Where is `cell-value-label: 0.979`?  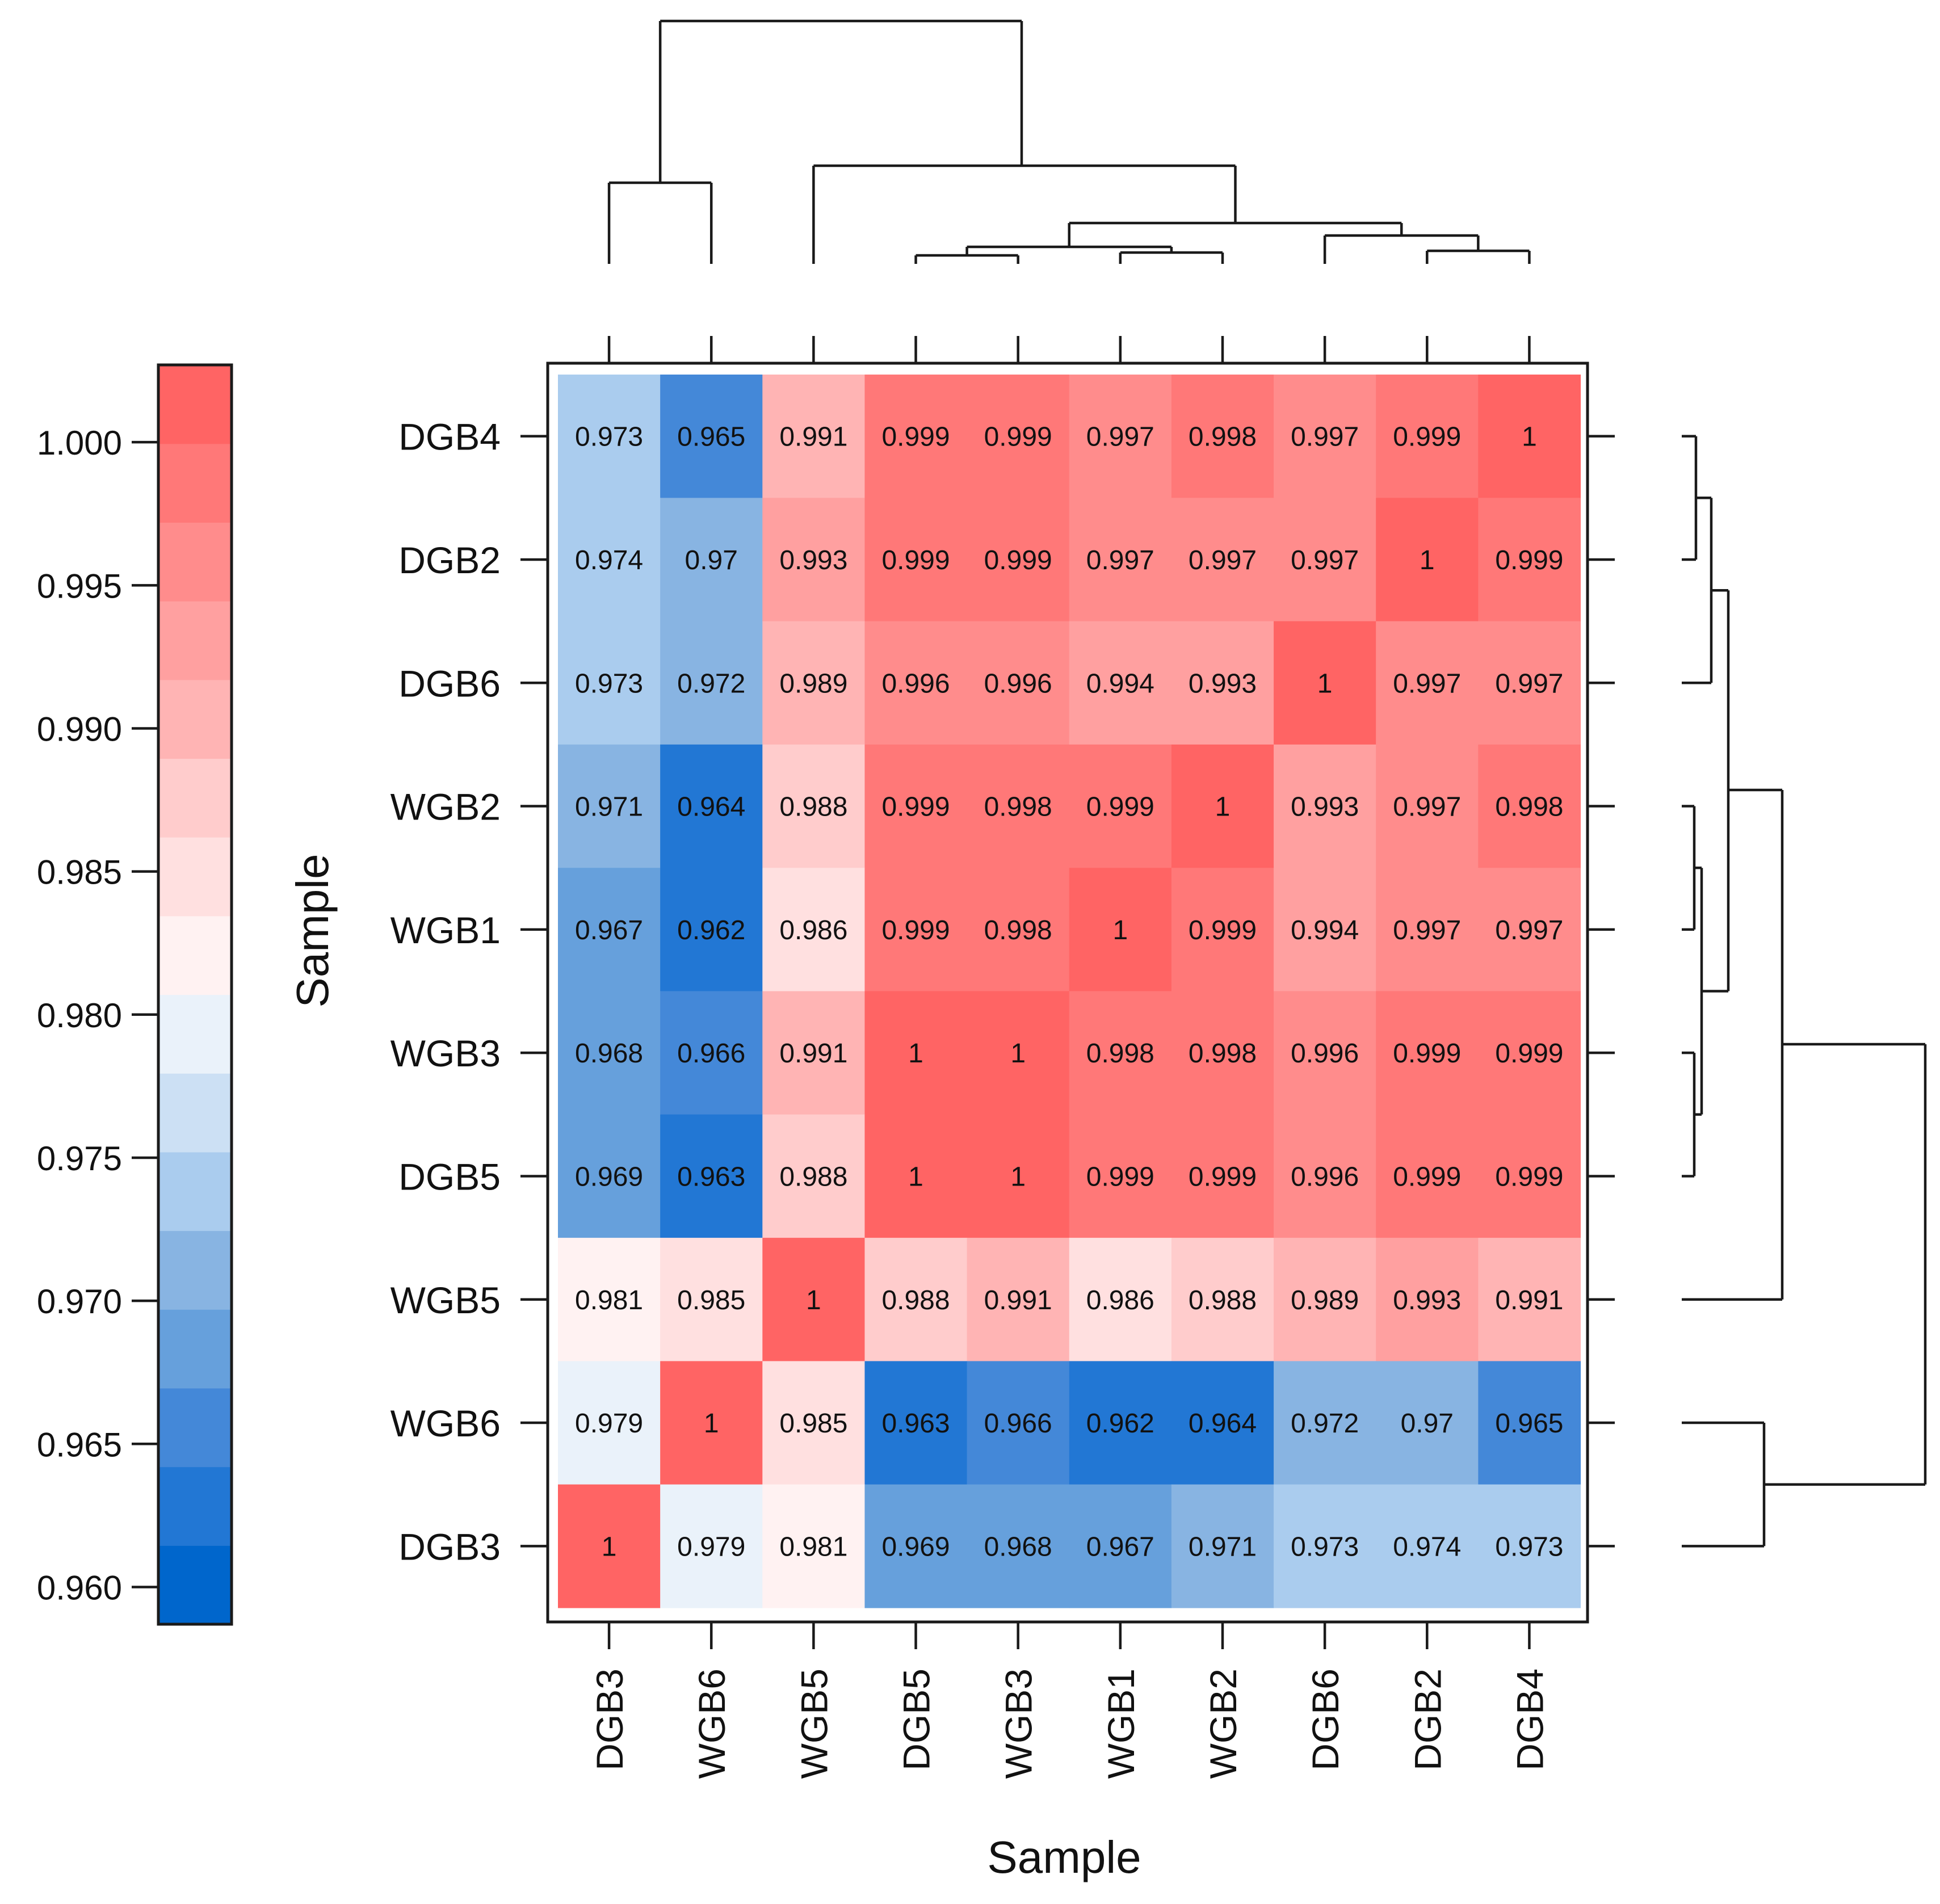
cell-value-label: 0.979 is located at coordinates (711, 1547).